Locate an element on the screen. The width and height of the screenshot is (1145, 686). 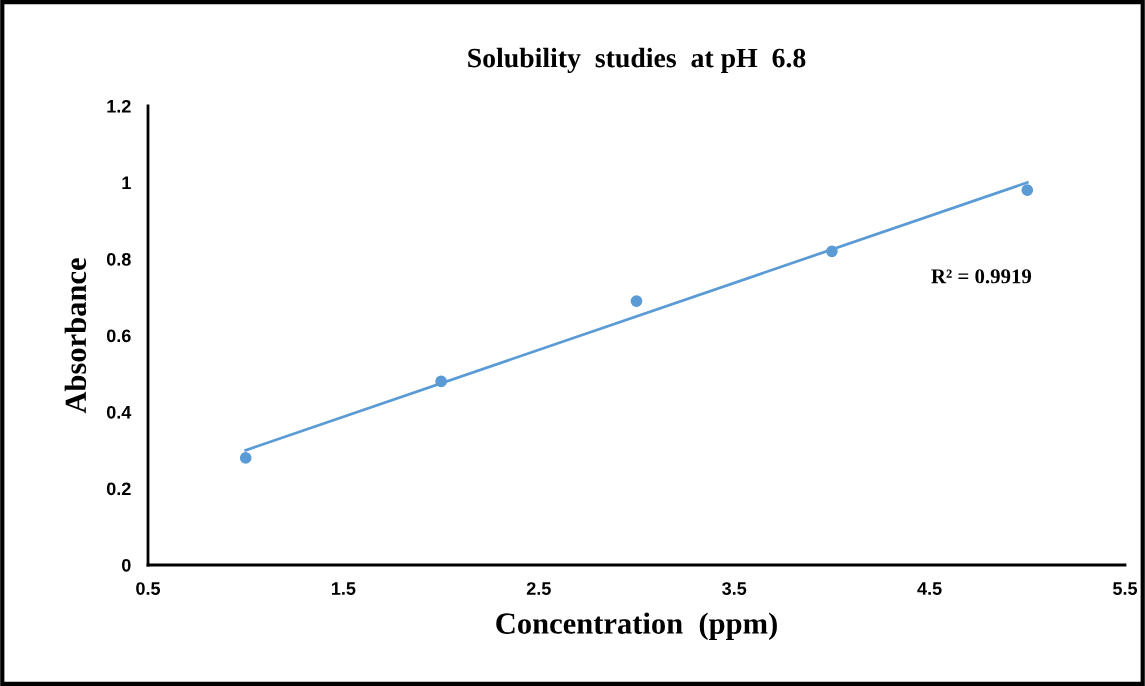
y-tick-label: 0.6 is located at coordinates (118, 336).